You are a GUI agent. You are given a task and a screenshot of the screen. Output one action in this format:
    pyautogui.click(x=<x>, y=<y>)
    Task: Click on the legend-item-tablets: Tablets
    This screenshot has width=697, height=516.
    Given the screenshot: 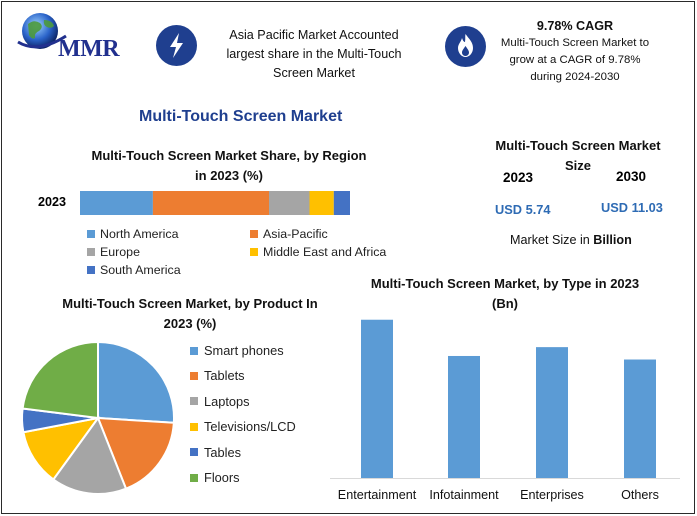 What is the action you would take?
    pyautogui.click(x=217, y=375)
    